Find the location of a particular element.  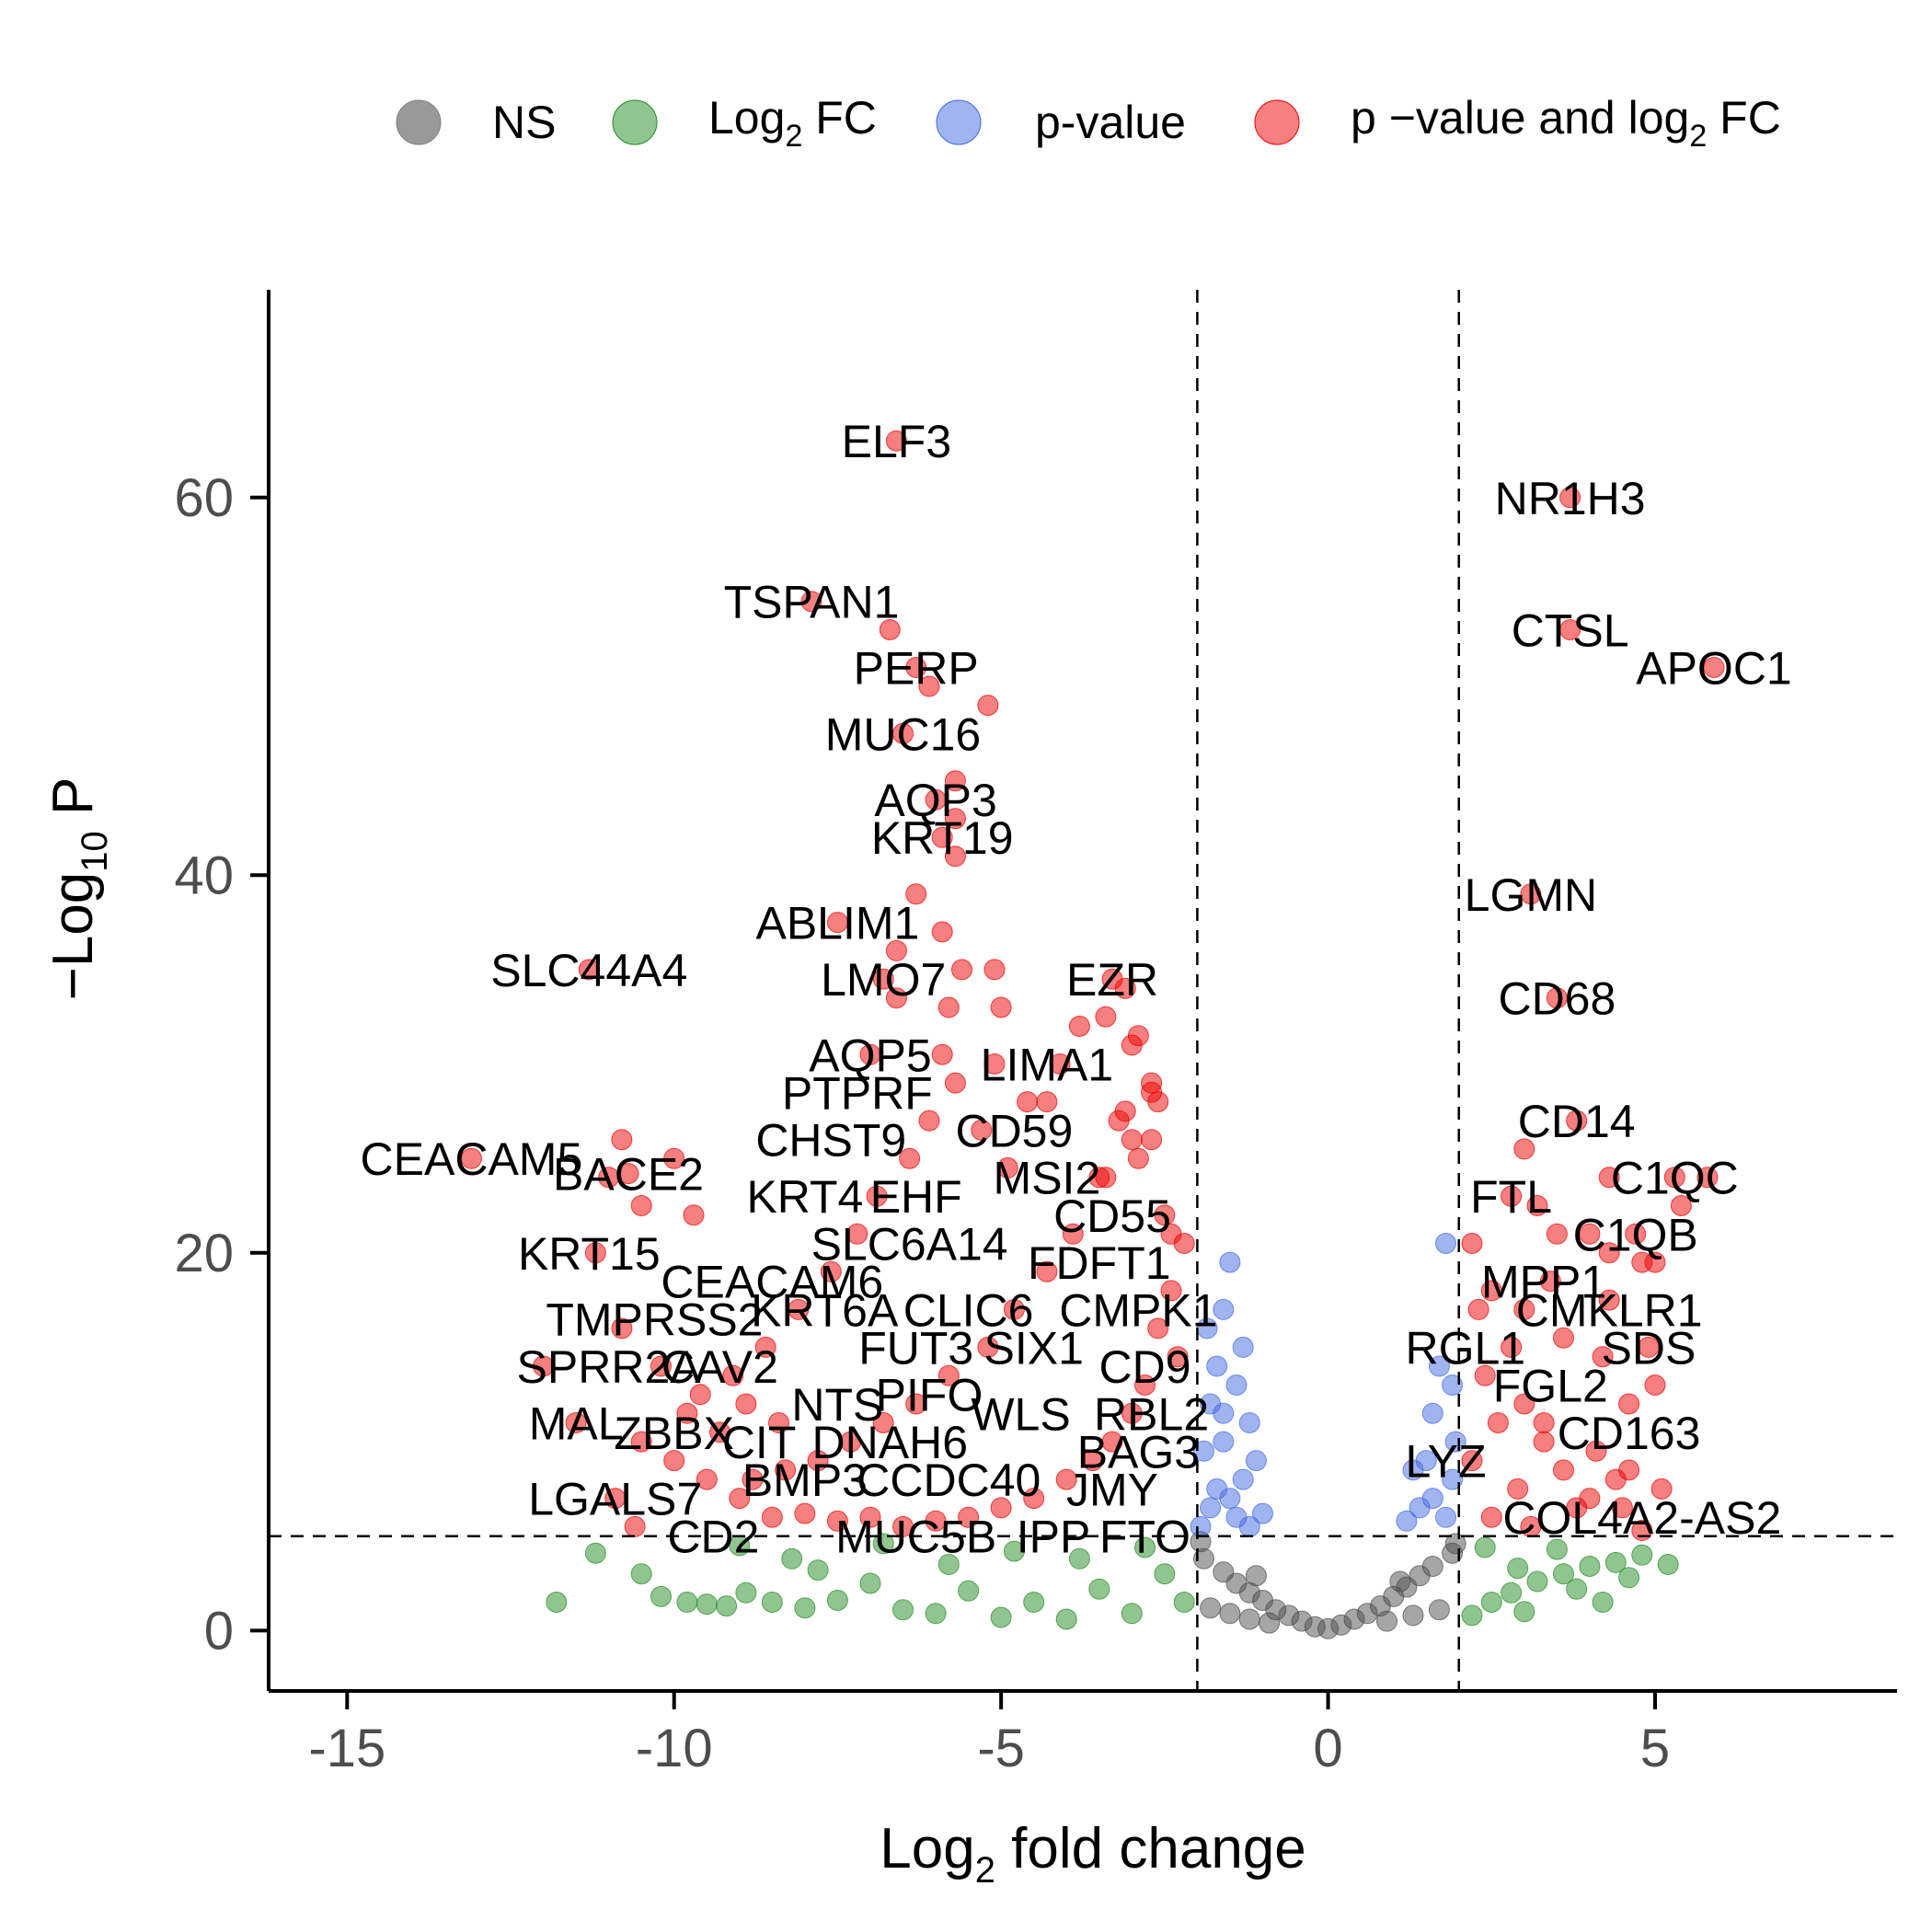

x-tick-label: 5 is located at coordinates (1655, 1748).